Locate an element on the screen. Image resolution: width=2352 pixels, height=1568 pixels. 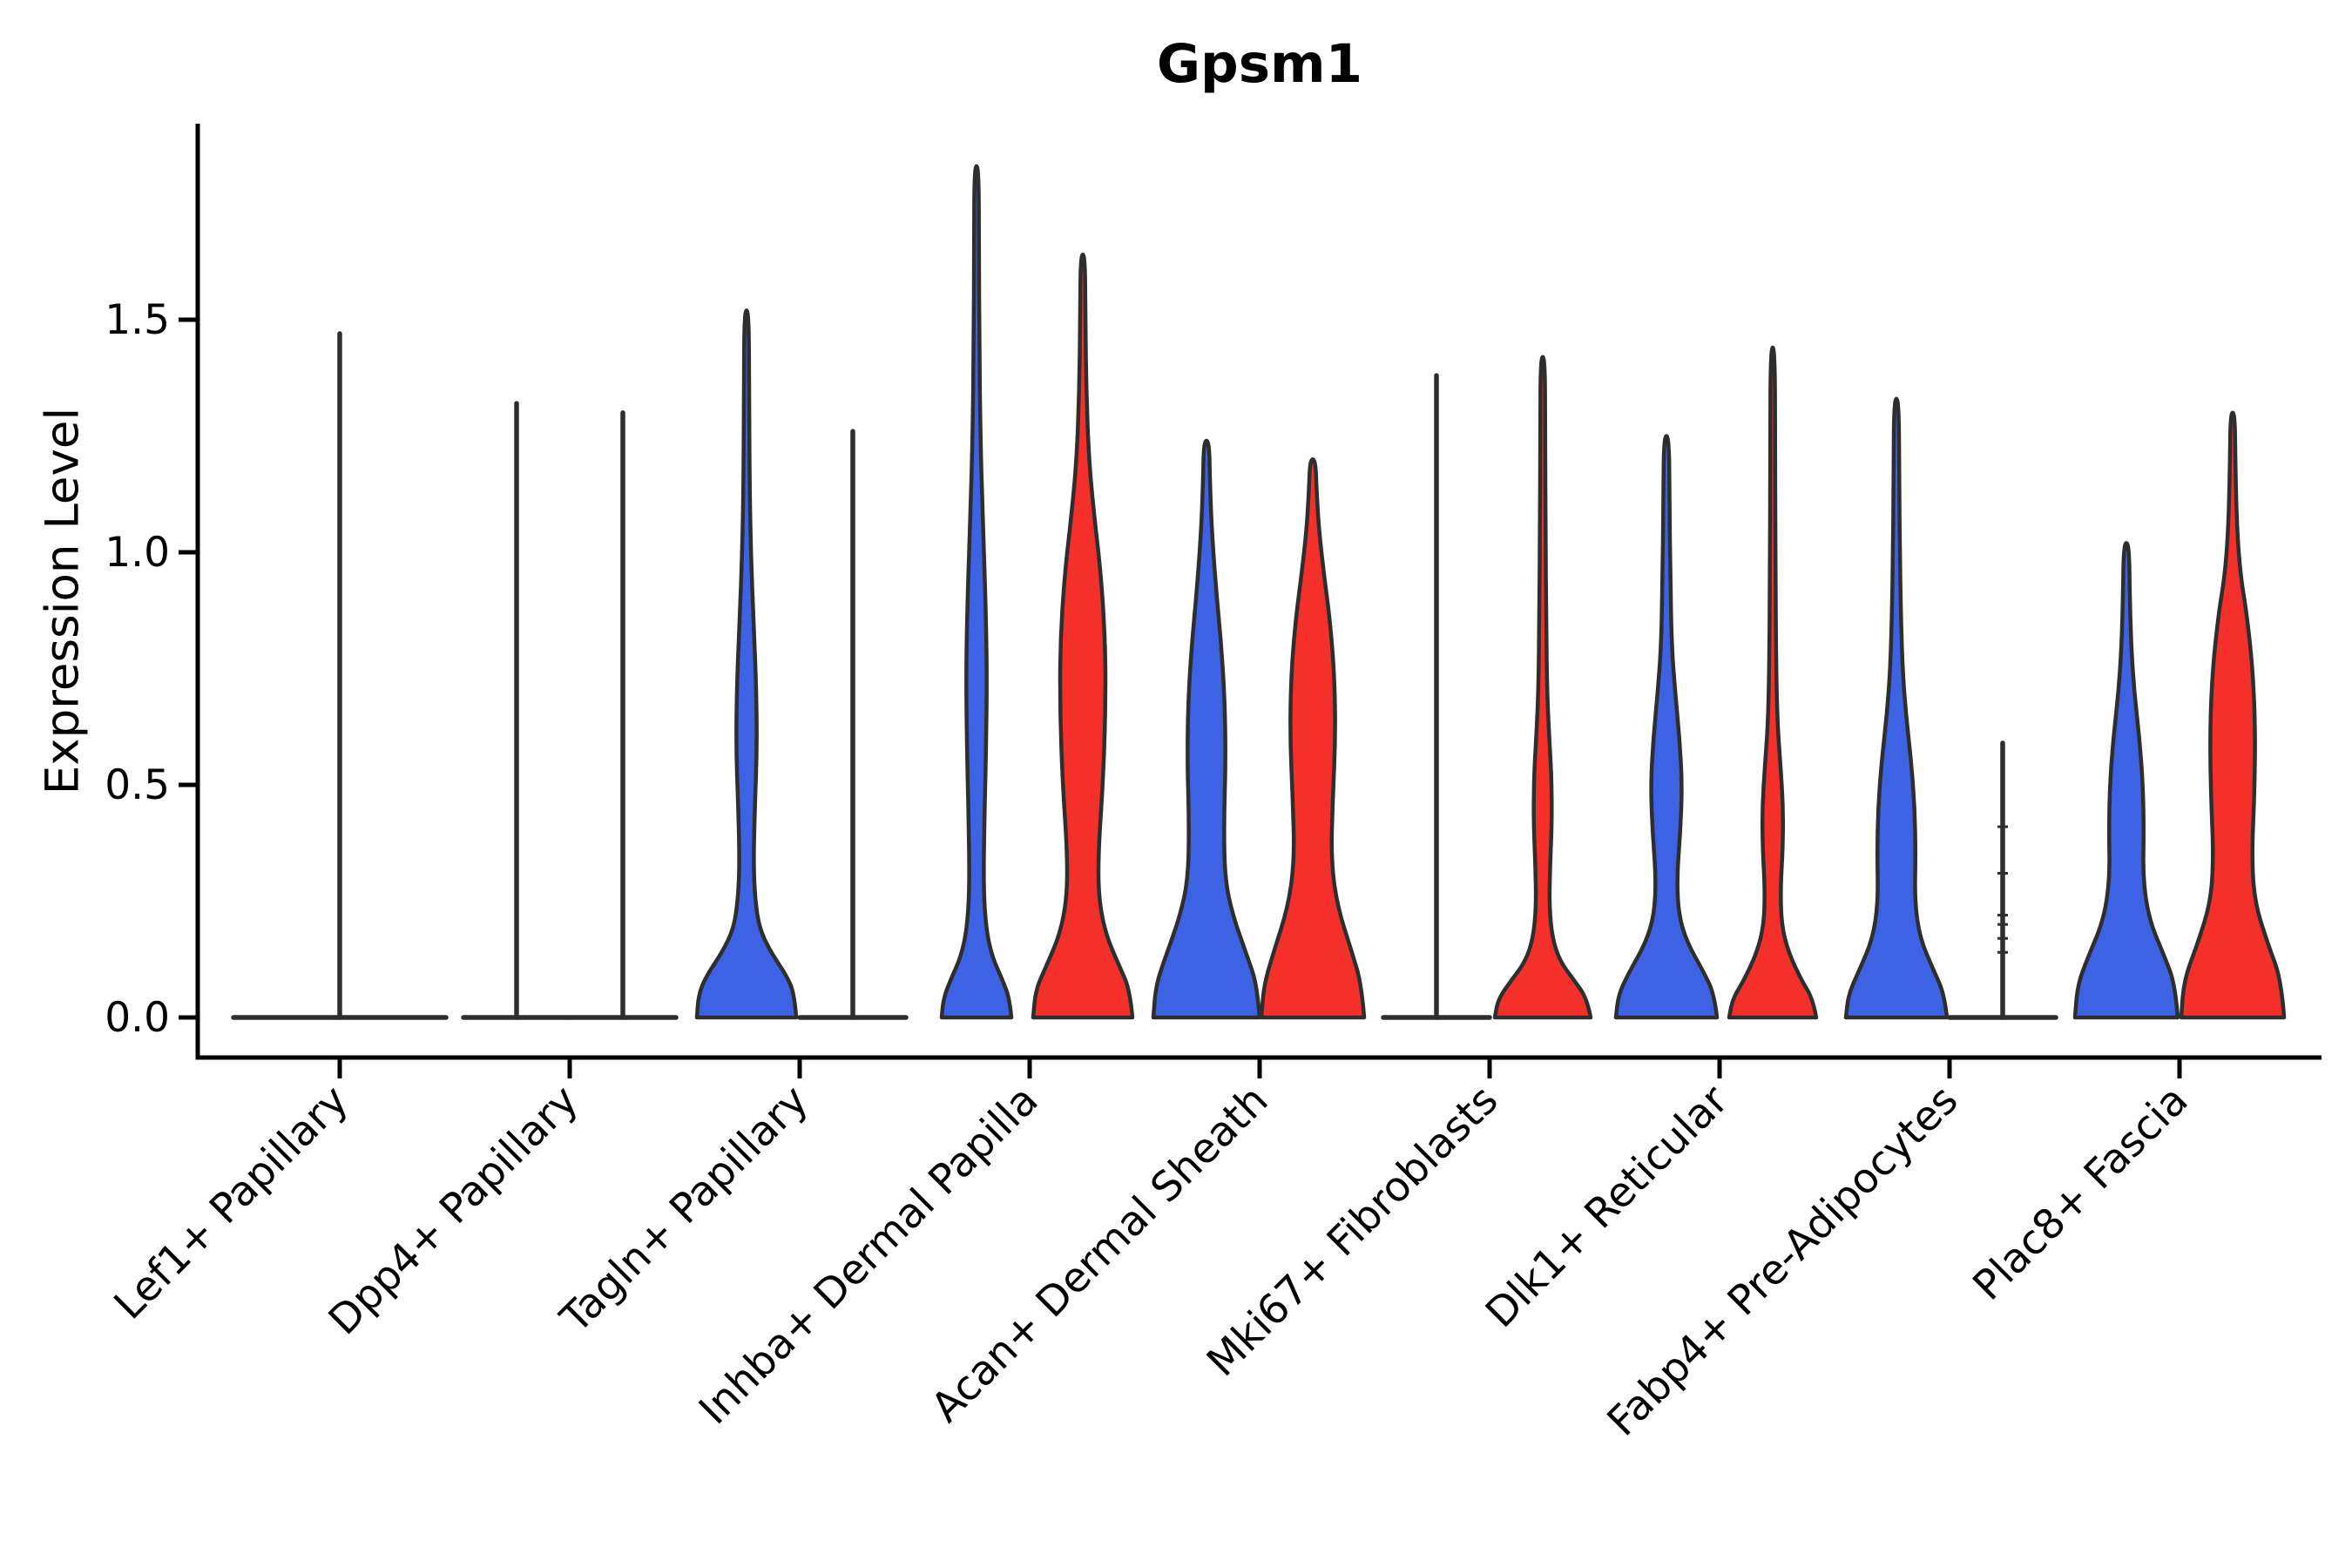
violin-tagln-papillary-blue is located at coordinates (746, 664).